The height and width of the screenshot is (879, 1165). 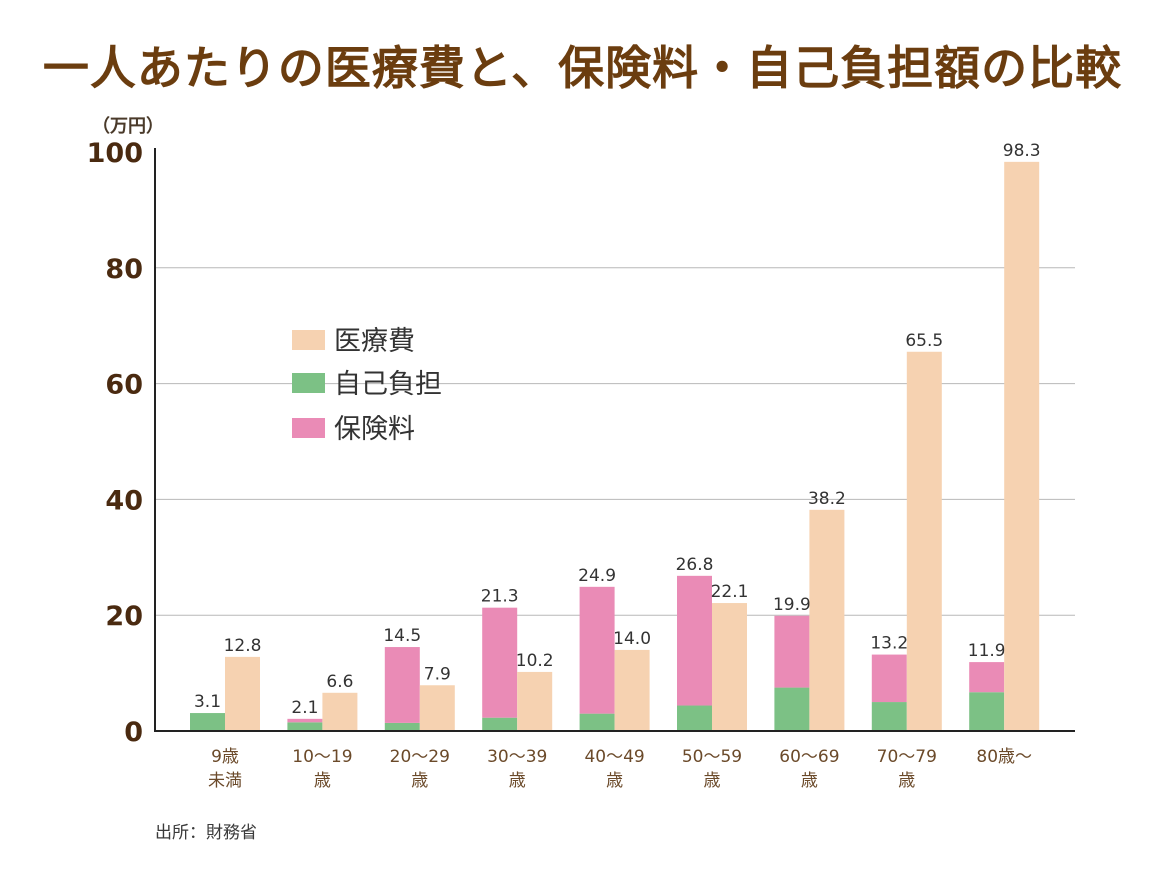 I want to click on cost-value-label: 22.1, so click(x=730, y=592).